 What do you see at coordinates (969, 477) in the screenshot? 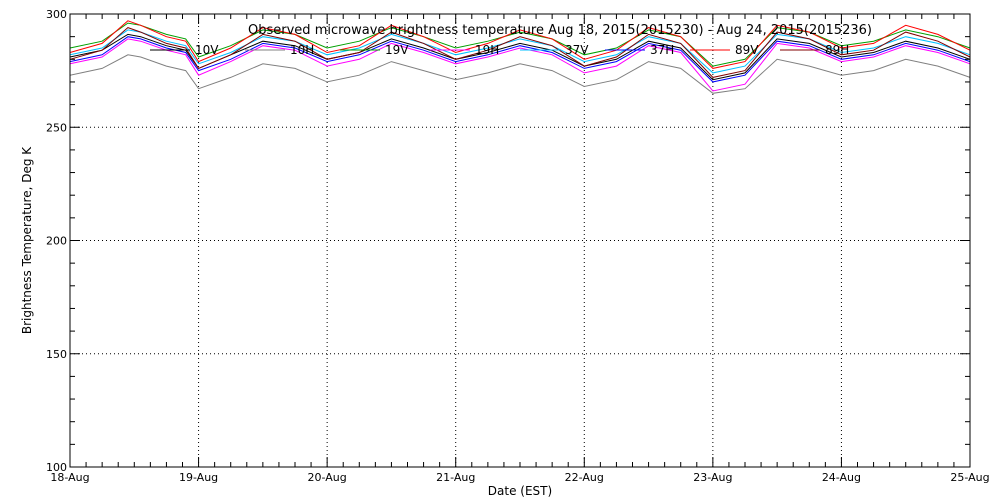
I see `x-tick-label: 25-Aug` at bounding box center [969, 477].